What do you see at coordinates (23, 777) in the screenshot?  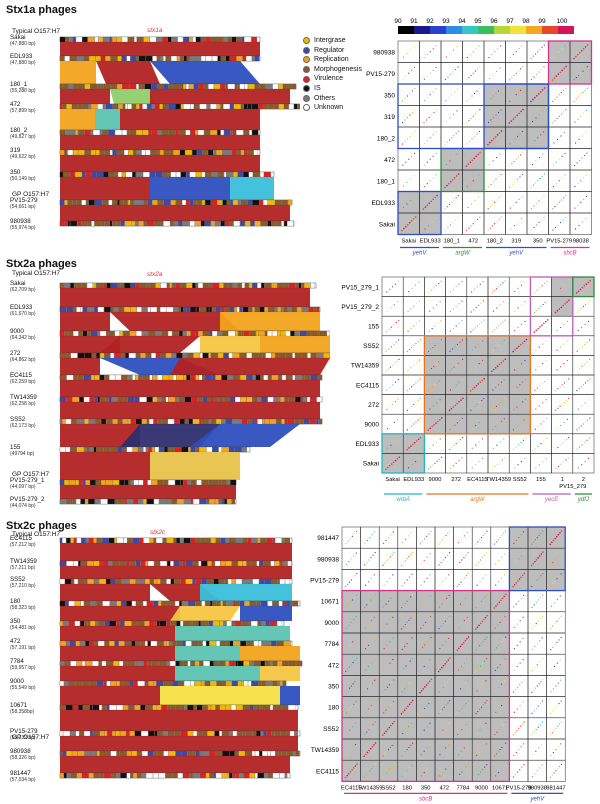 I see `genome-label: 981447 (57,034 bp)` at bounding box center [23, 777].